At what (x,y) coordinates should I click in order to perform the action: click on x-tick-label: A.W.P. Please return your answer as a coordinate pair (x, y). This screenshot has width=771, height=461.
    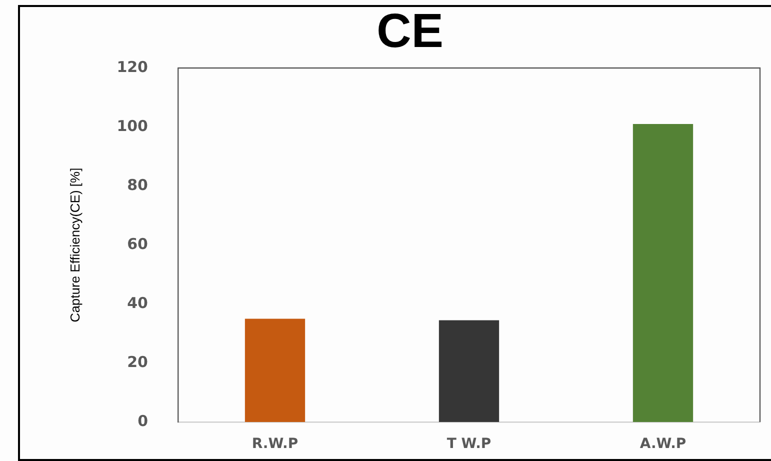
    Looking at the image, I should click on (663, 444).